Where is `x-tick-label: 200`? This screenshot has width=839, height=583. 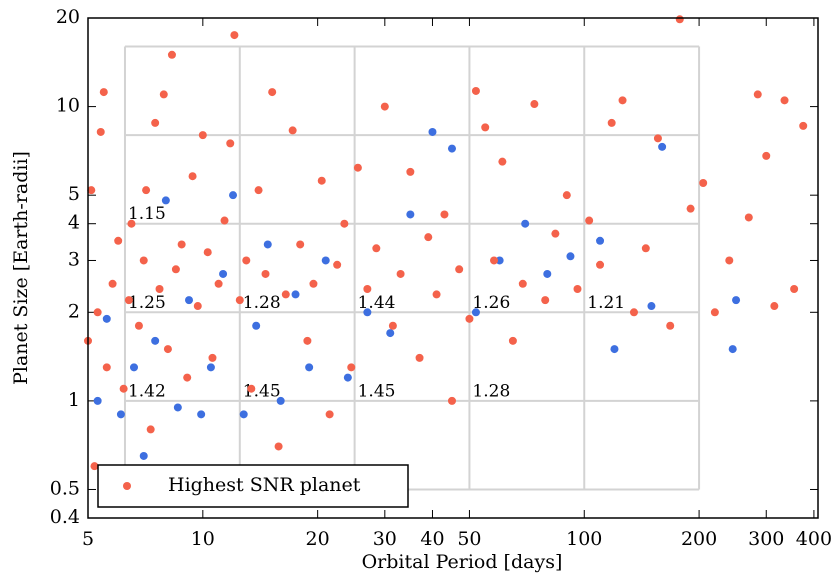
x-tick-label: 200 is located at coordinates (699, 539).